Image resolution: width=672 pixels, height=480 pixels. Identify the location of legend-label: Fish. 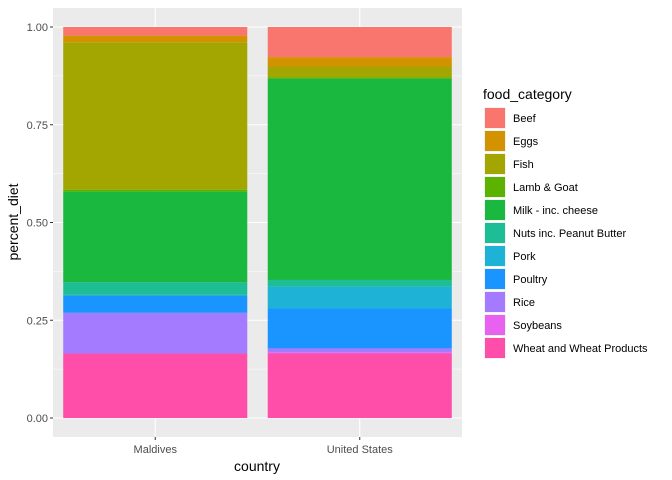
(523, 165).